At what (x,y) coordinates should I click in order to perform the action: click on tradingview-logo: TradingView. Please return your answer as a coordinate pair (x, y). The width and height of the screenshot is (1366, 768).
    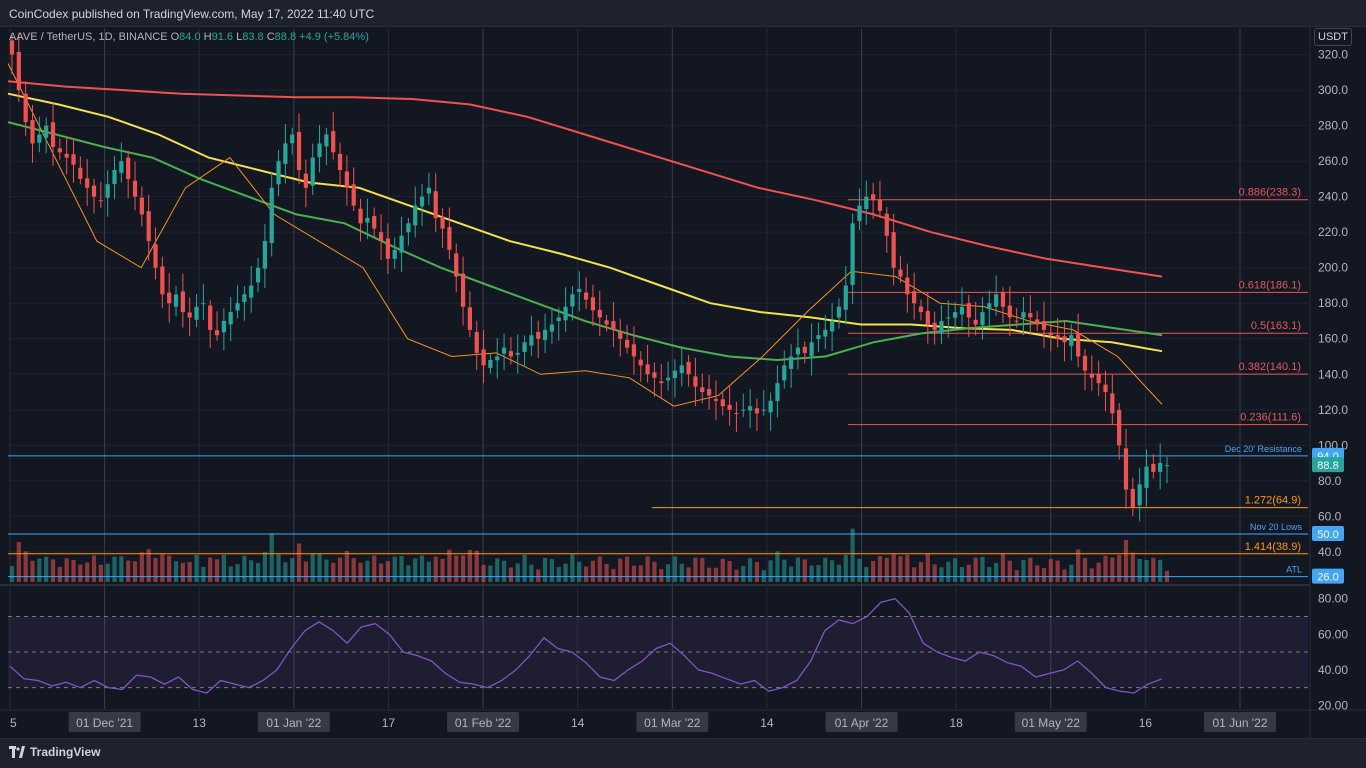
    Looking at the image, I should click on (54, 752).